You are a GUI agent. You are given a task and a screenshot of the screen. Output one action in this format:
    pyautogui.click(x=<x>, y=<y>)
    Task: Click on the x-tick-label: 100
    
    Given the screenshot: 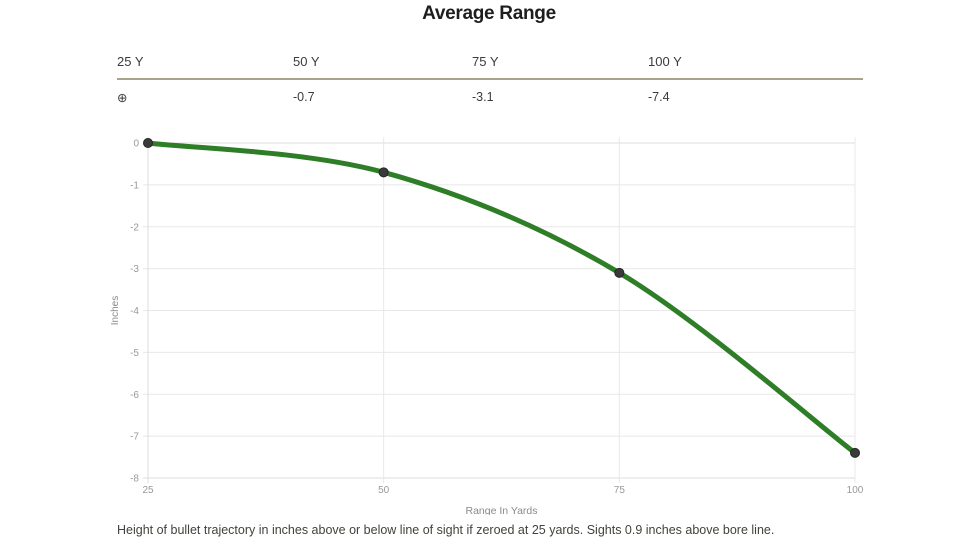 What is the action you would take?
    pyautogui.click(x=855, y=490)
    